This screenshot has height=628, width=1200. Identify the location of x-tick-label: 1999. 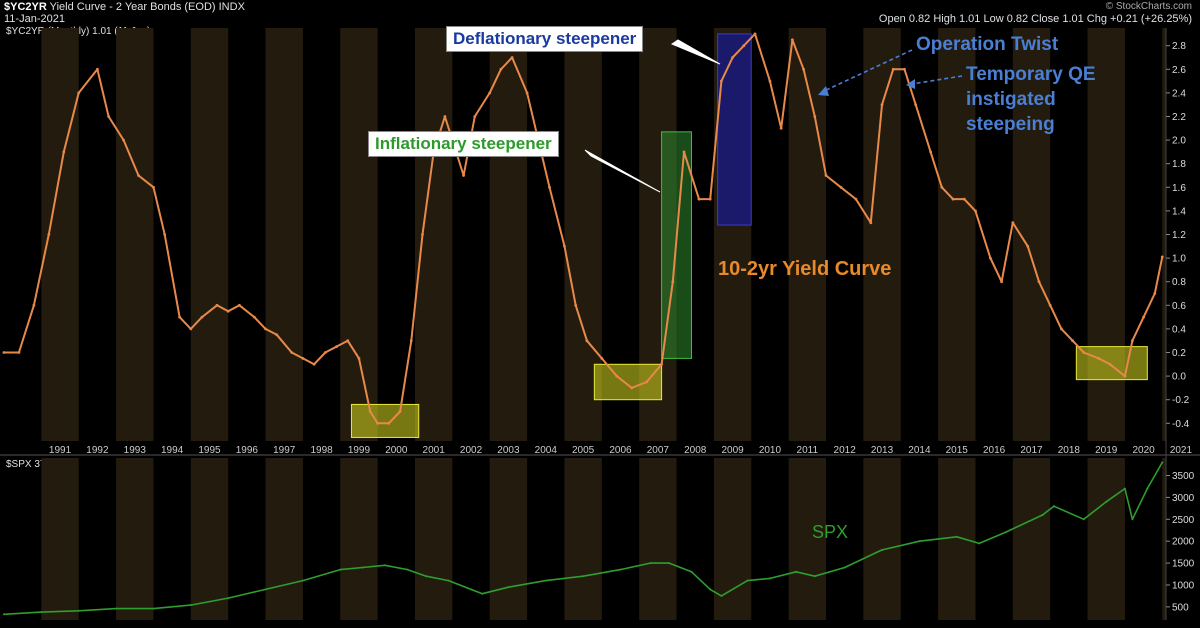
(359, 450).